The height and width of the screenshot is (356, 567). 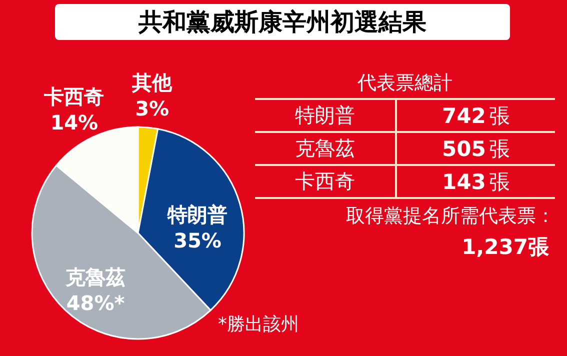 I want to click on text: *勝出該州, so click(x=258, y=324).